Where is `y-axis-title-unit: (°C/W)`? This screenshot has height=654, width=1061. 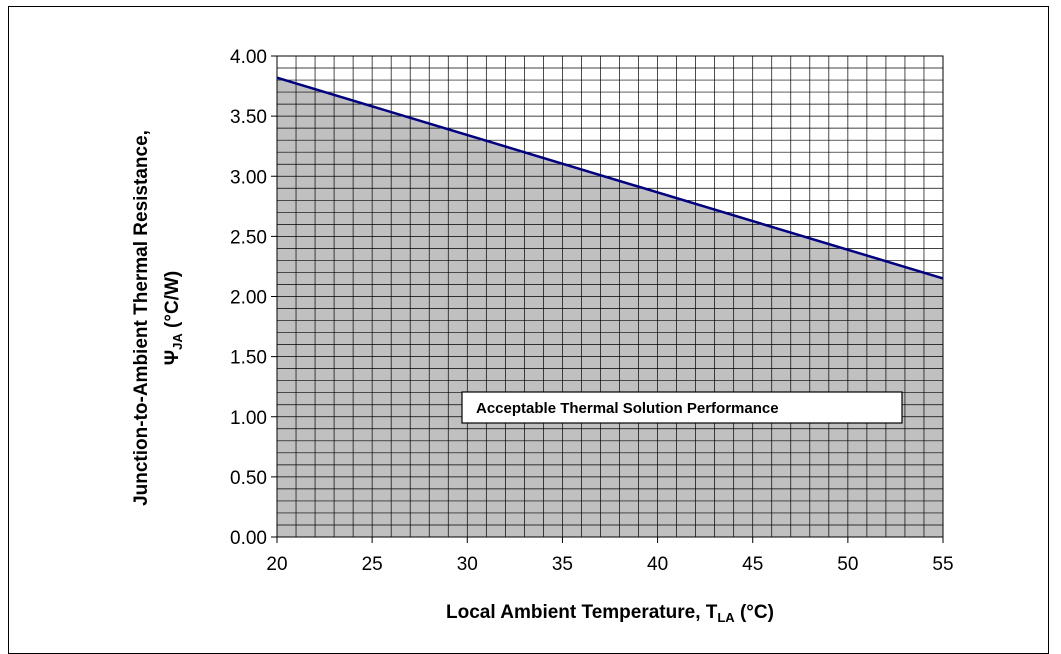 y-axis-title-unit: (°C/W) is located at coordinates (172, 302).